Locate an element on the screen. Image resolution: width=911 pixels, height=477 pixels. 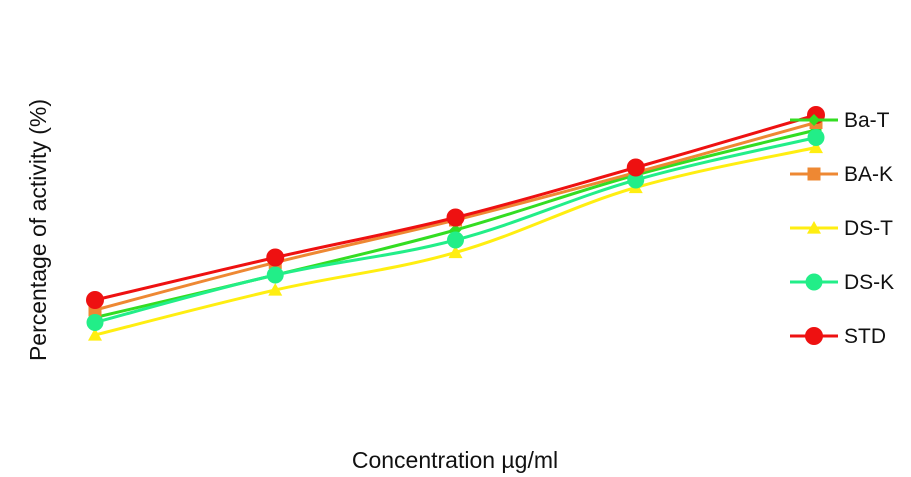
legend-label-ba-k: BA-K is located at coordinates (868, 174).